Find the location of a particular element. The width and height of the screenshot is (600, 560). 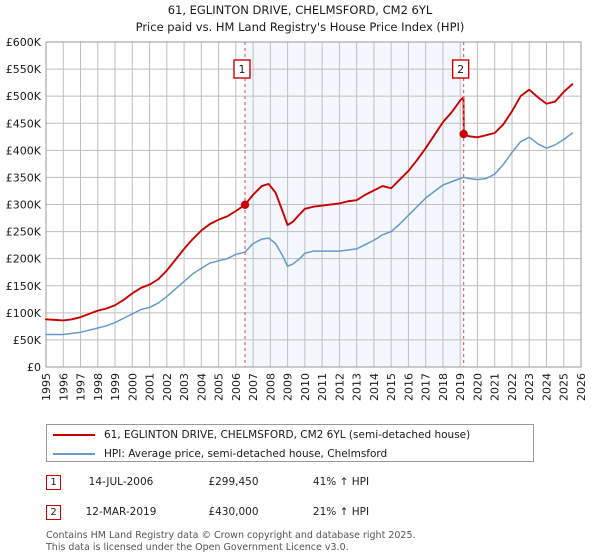

x-axis-tick-label: 2018 is located at coordinates (443, 387).